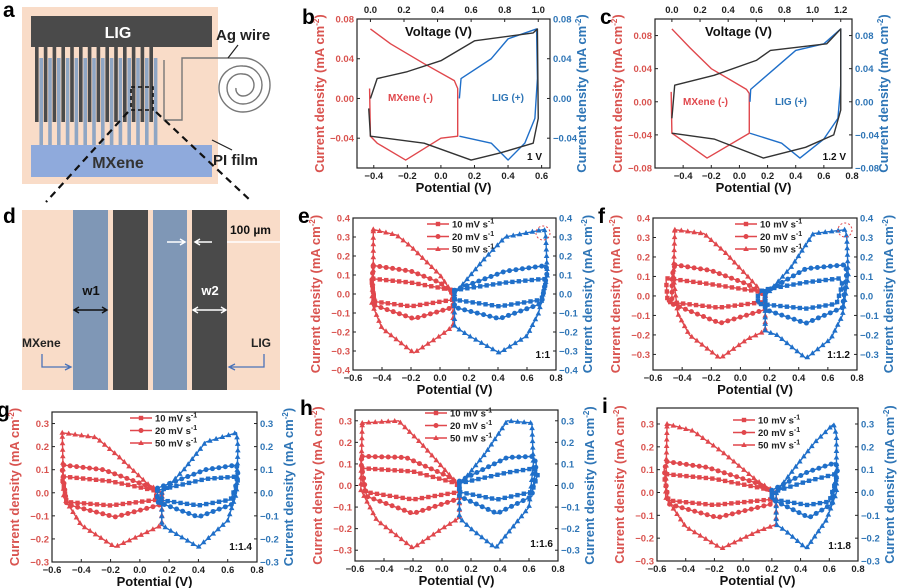 The image size is (899, 588). What do you see at coordinates (343, 238) in the screenshot?
I see `y-left-tick-label: 0.3` at bounding box center [343, 238].